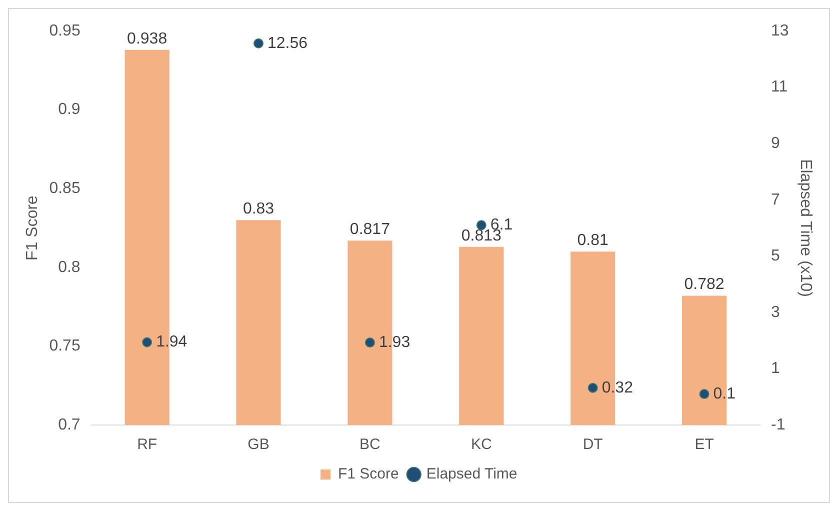  What do you see at coordinates (775, 312) in the screenshot?
I see `y2-tick-label: 3` at bounding box center [775, 312].